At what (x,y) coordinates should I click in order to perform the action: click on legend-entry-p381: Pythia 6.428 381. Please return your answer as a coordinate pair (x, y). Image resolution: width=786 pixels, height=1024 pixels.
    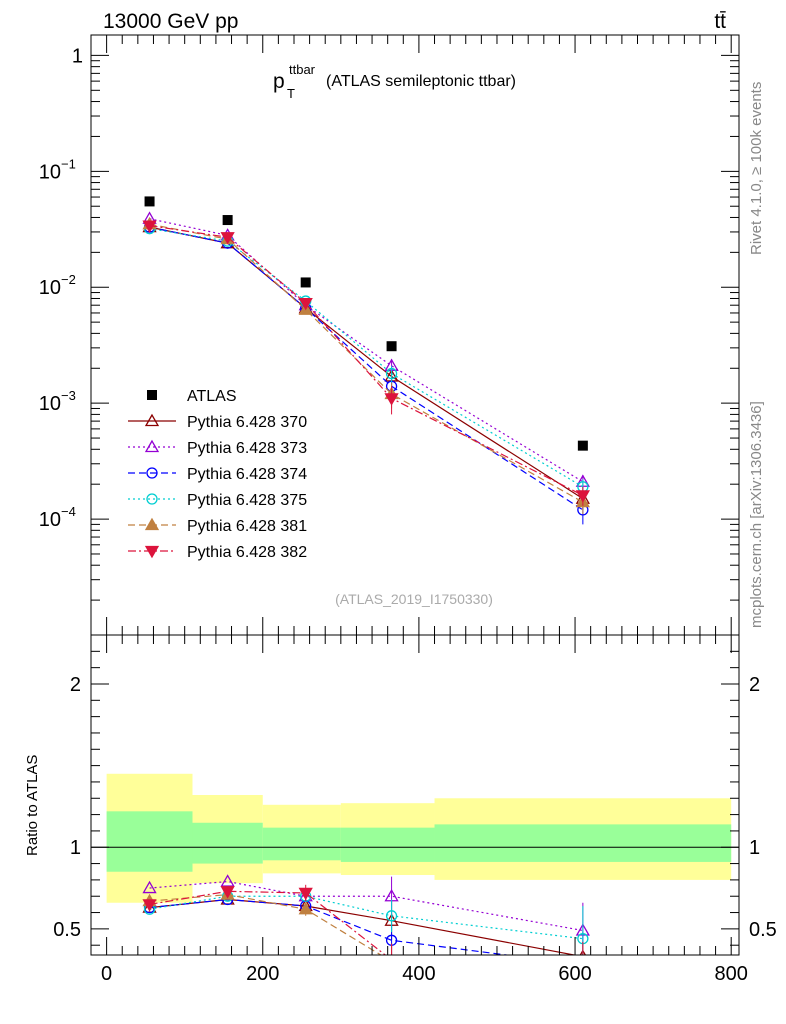
    Looking at the image, I should click on (217, 526).